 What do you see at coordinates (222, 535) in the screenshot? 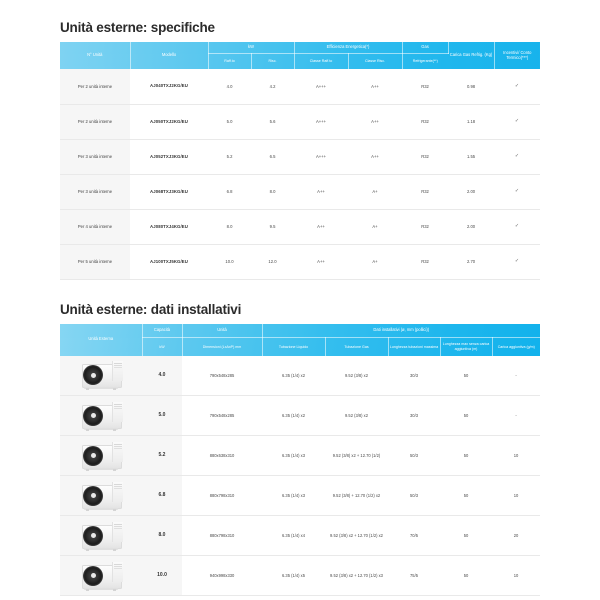
I see `dimensioni-cell: 880x798x310` at bounding box center [222, 535].